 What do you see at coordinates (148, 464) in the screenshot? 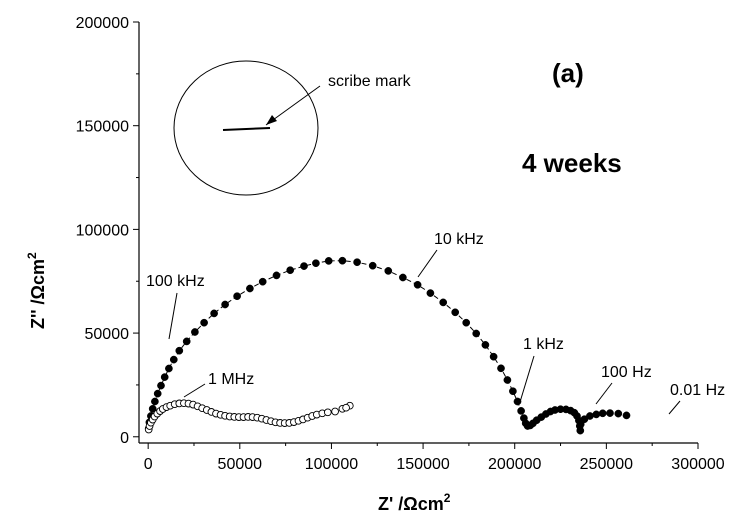
I see `x-tick-label: 0` at bounding box center [148, 464].